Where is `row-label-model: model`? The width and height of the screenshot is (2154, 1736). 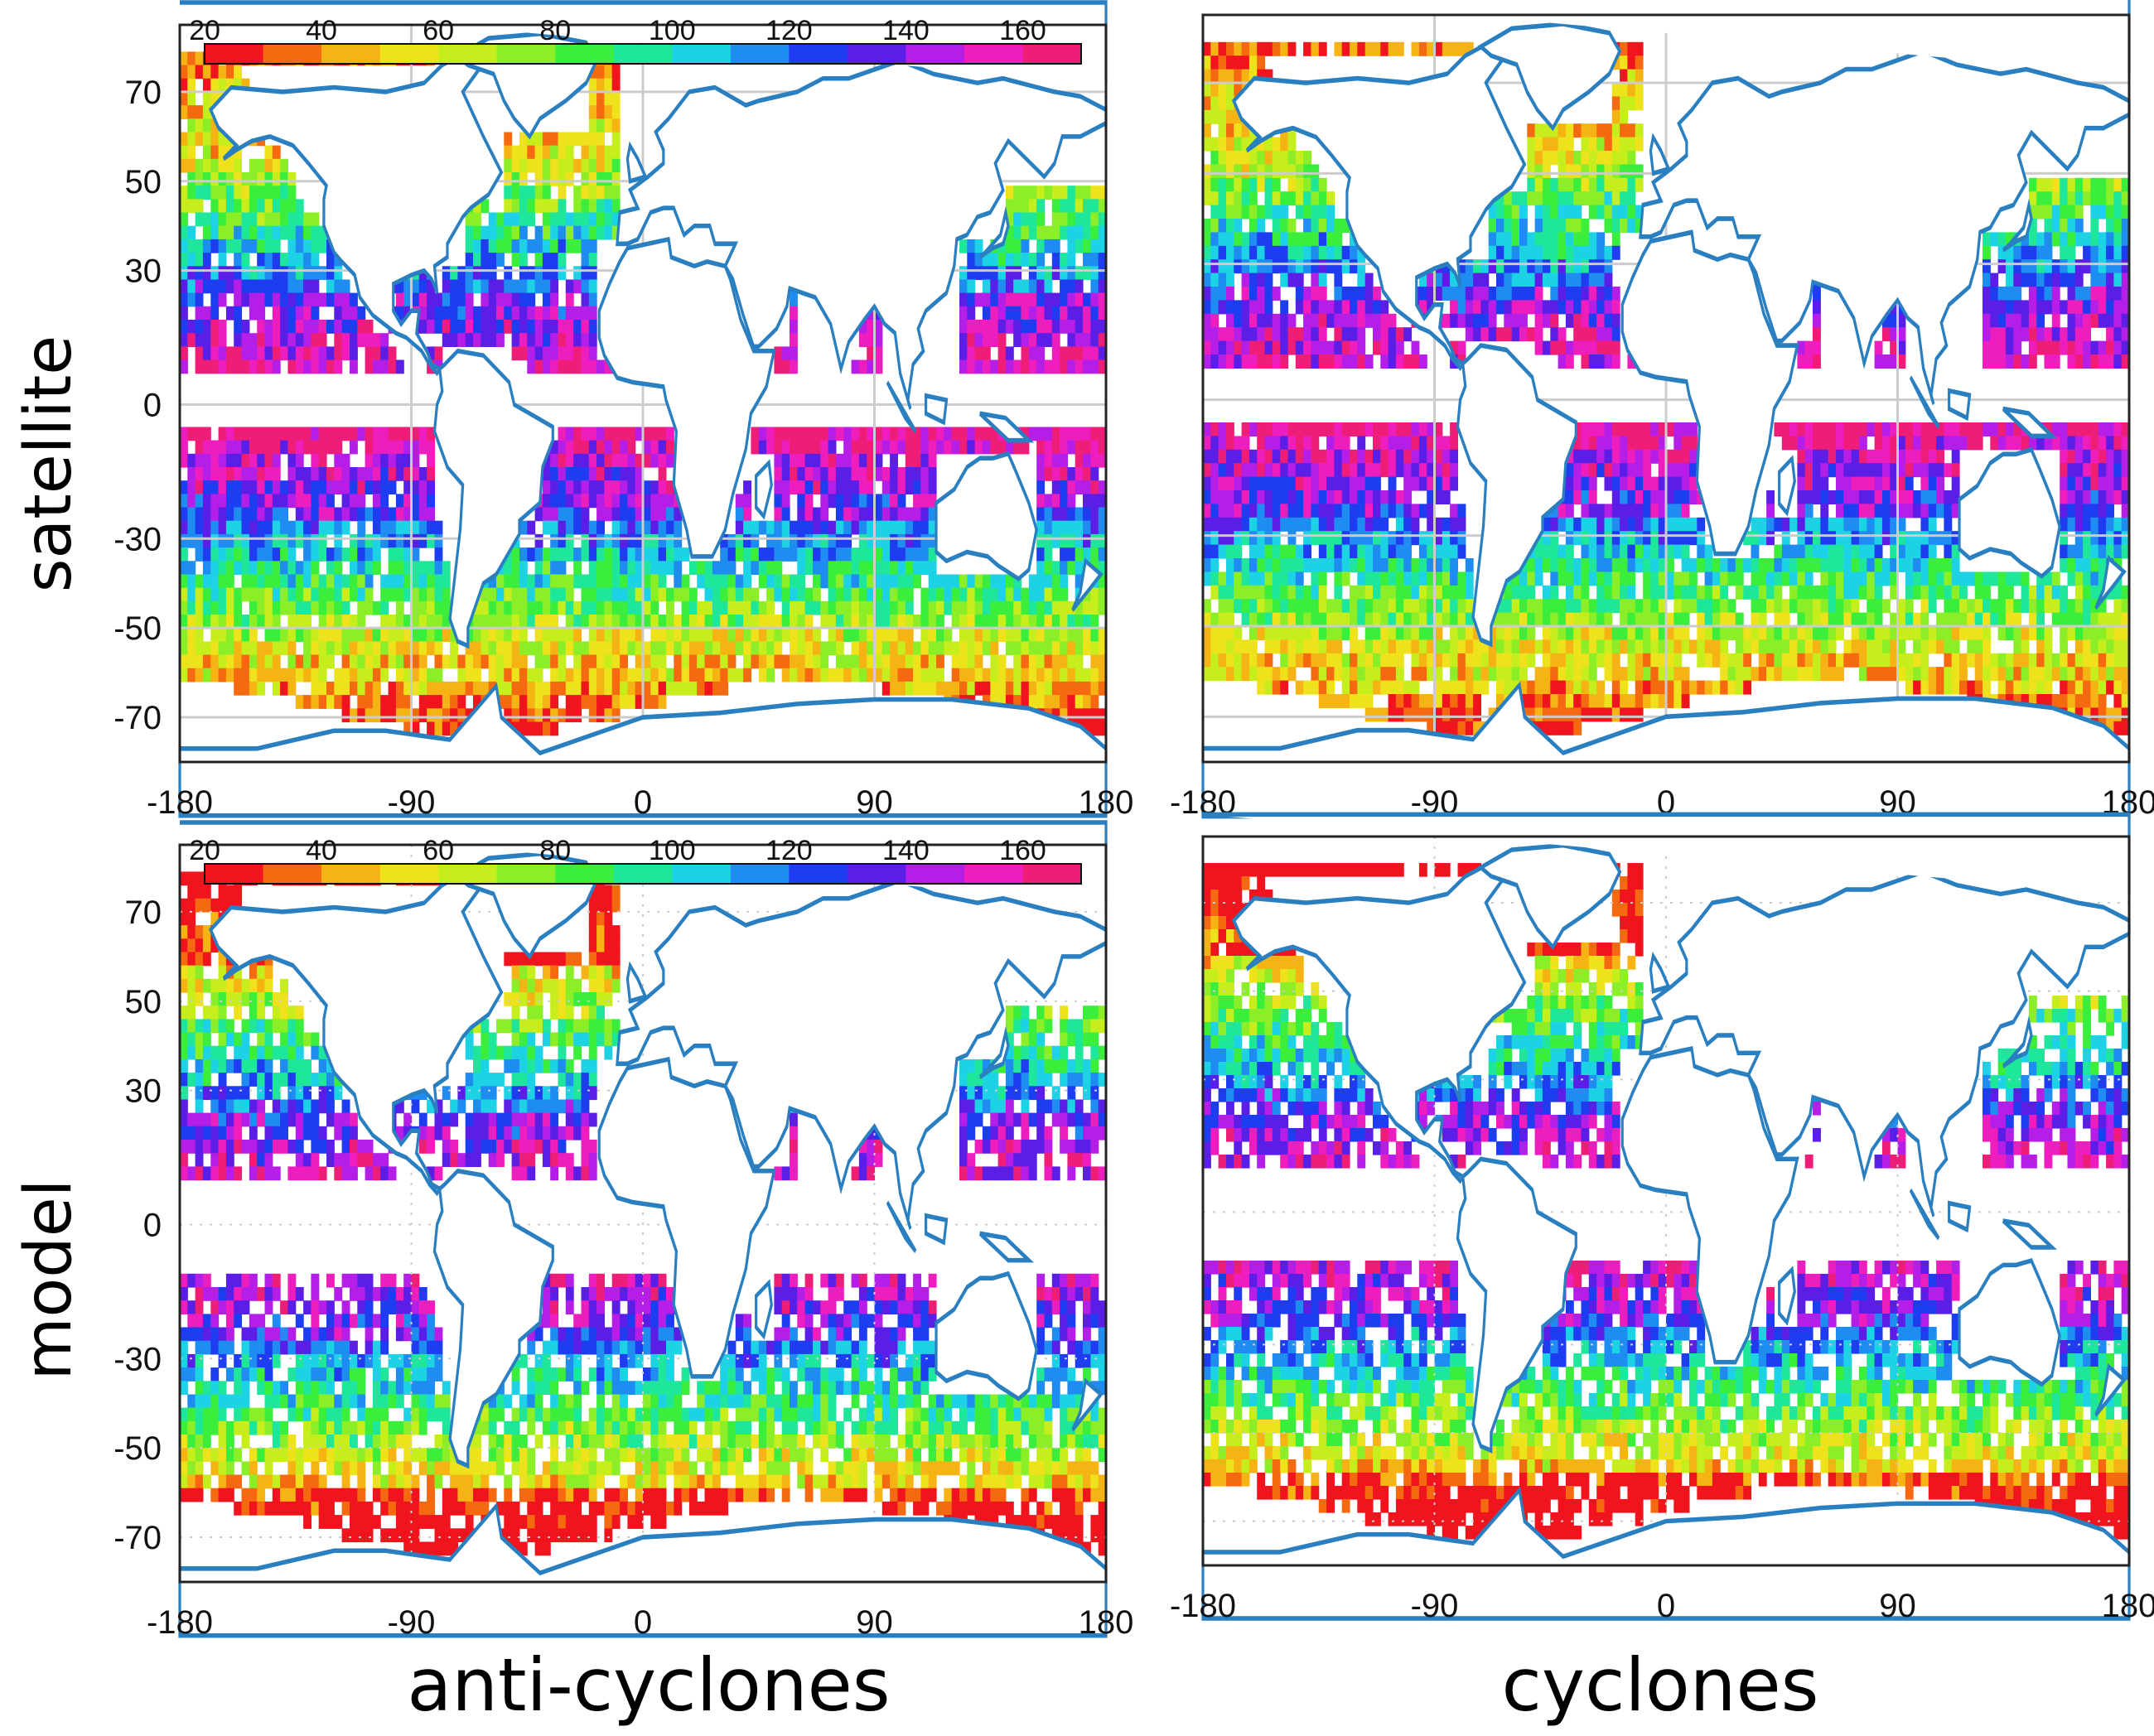
row-label-model: model is located at coordinates (49, 1280).